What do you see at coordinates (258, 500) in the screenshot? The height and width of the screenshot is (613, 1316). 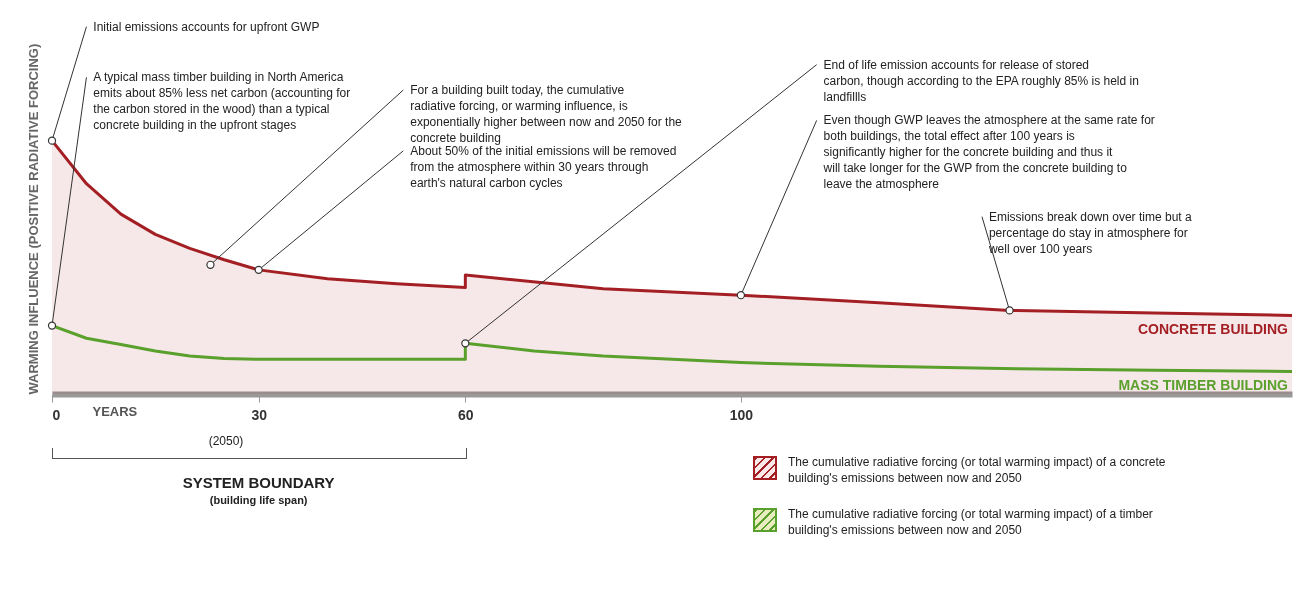 I see `text: (building life span)` at bounding box center [258, 500].